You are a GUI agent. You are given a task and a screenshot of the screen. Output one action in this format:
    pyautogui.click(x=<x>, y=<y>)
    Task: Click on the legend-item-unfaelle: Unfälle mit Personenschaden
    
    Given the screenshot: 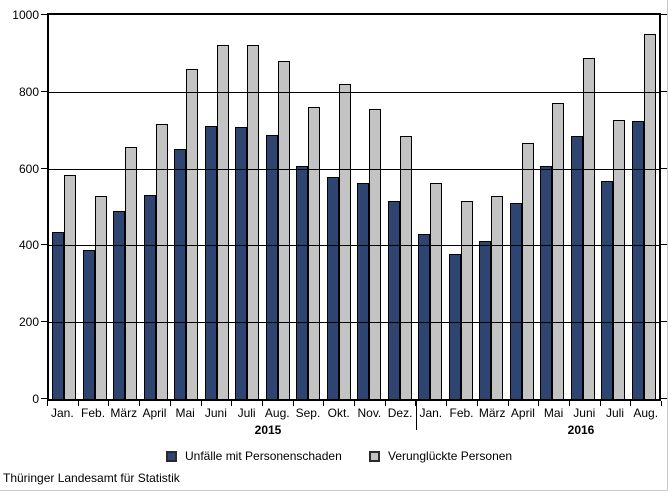 What is the action you would take?
    pyautogui.click(x=254, y=456)
    